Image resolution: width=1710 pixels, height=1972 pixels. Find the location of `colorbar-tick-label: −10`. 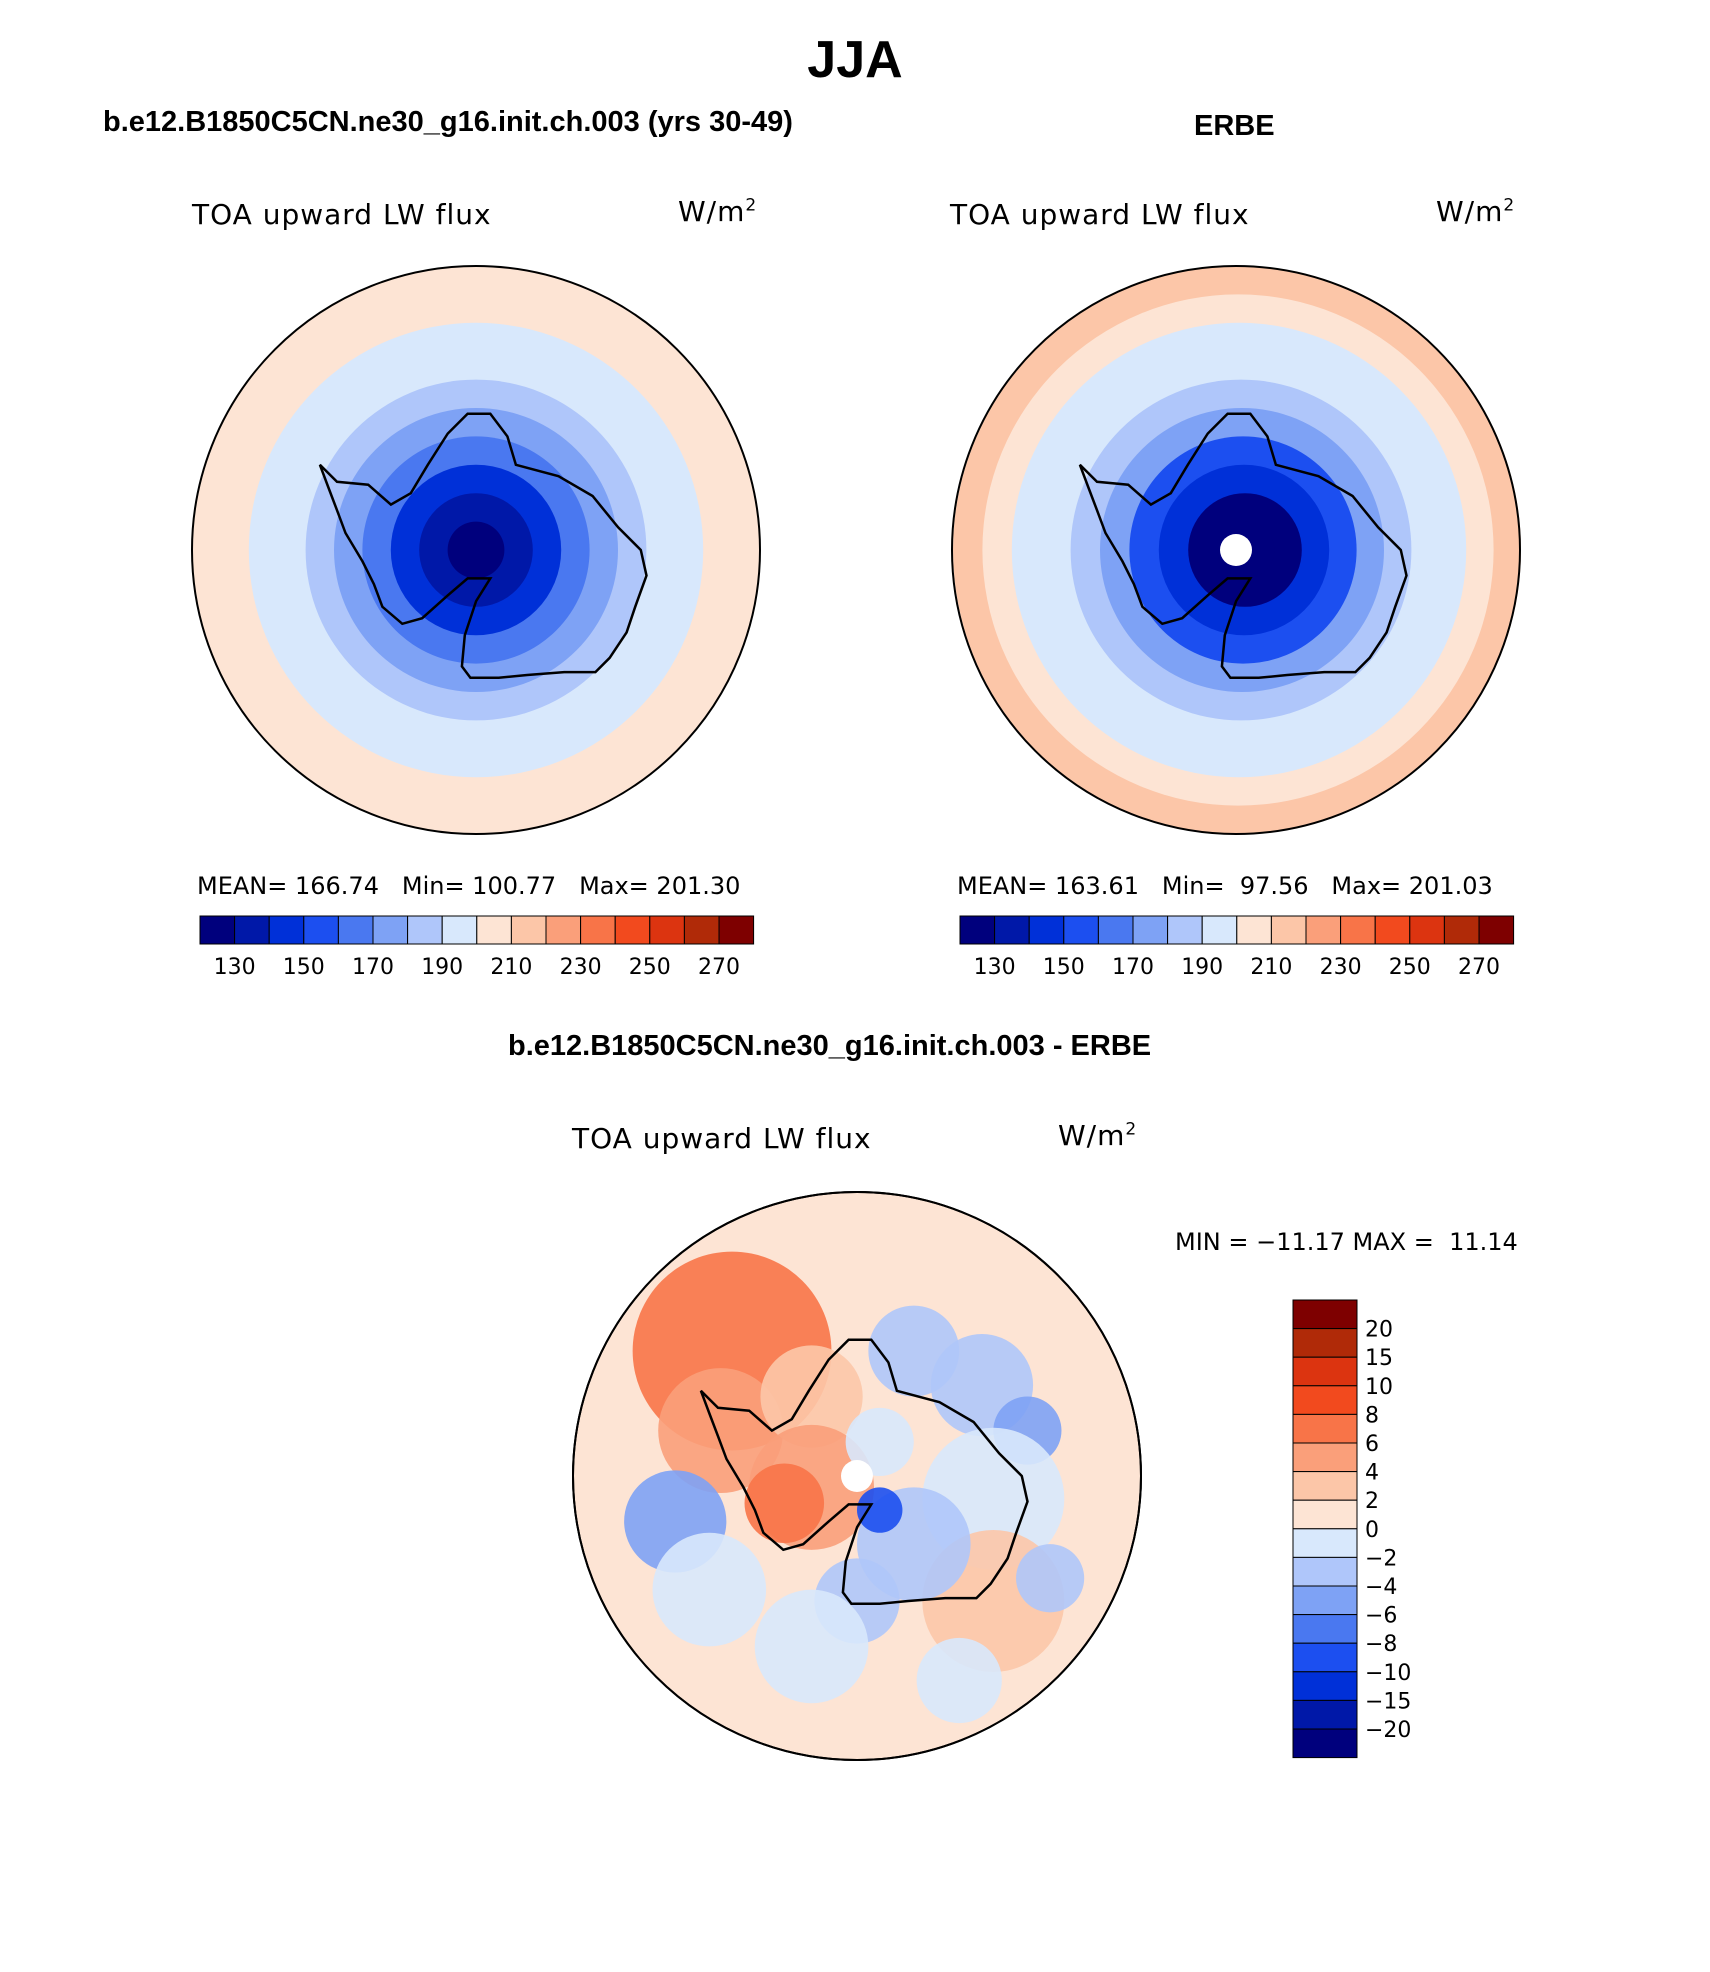

colorbar-tick-label: −10 is located at coordinates (1388, 1673).